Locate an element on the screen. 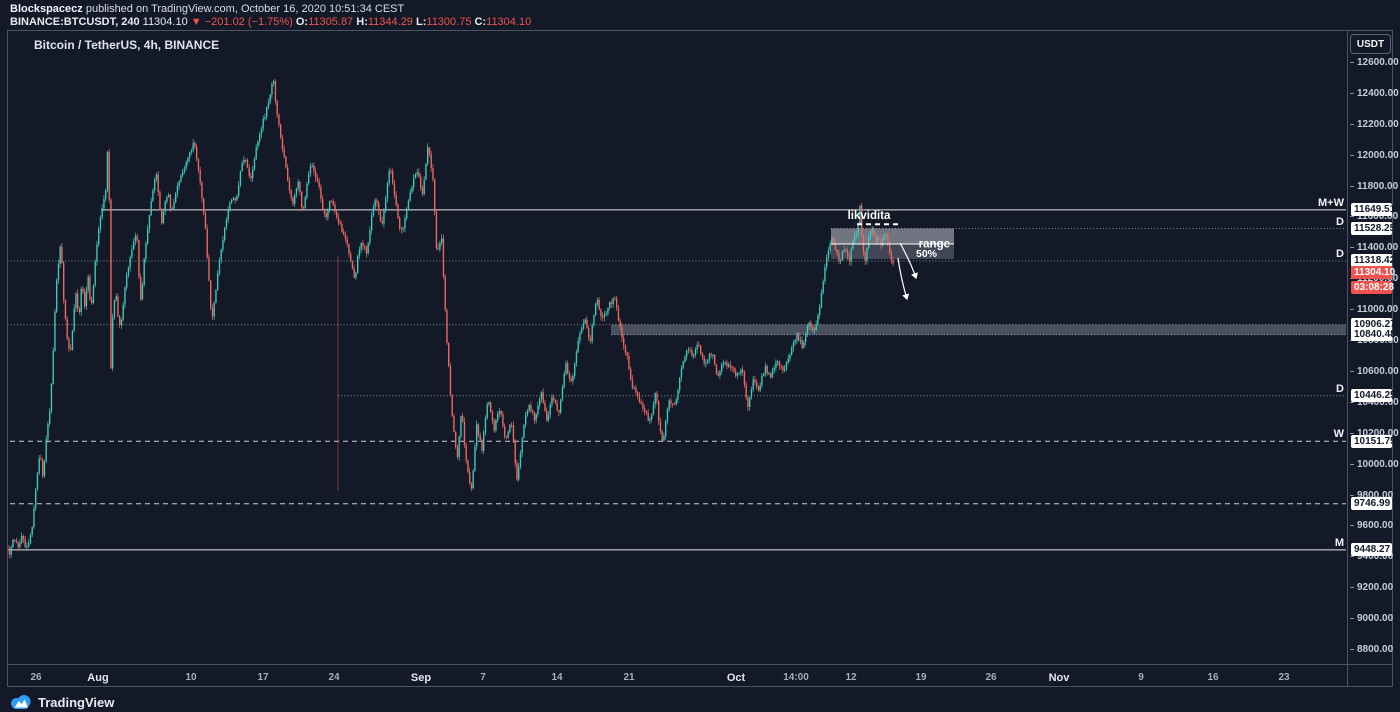 This screenshot has height=712, width=1400. price-tick: 9400.00 is located at coordinates (1371, 557).